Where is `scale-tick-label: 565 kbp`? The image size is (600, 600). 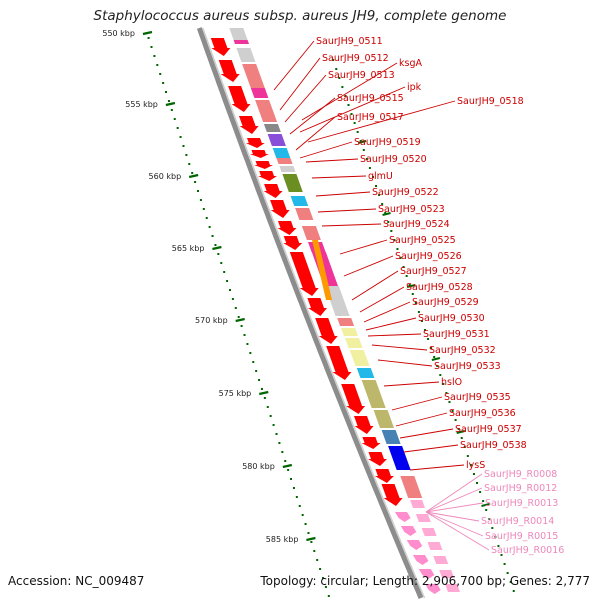 scale-tick-label: 565 kbp is located at coordinates (188, 248).